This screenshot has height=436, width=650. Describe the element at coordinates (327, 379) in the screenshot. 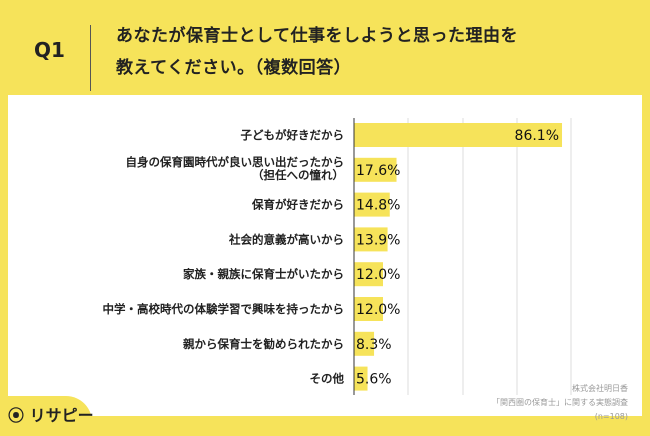

I see `category-label: その他` at that location.